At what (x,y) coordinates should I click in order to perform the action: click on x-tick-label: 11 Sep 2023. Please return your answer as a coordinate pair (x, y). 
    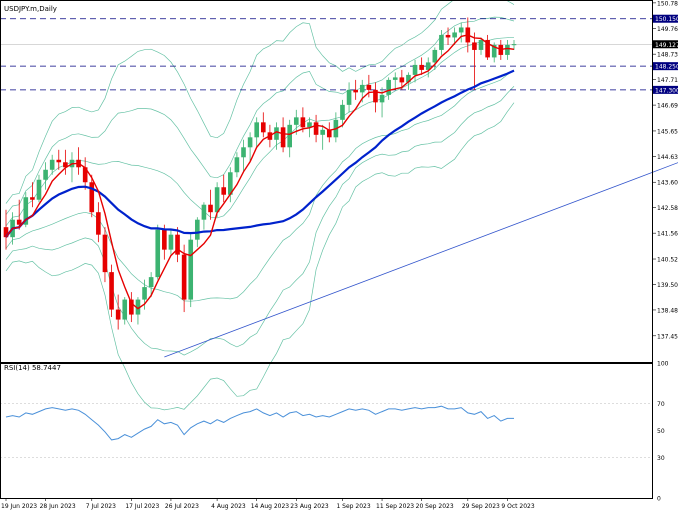
    Looking at the image, I should click on (395, 506).